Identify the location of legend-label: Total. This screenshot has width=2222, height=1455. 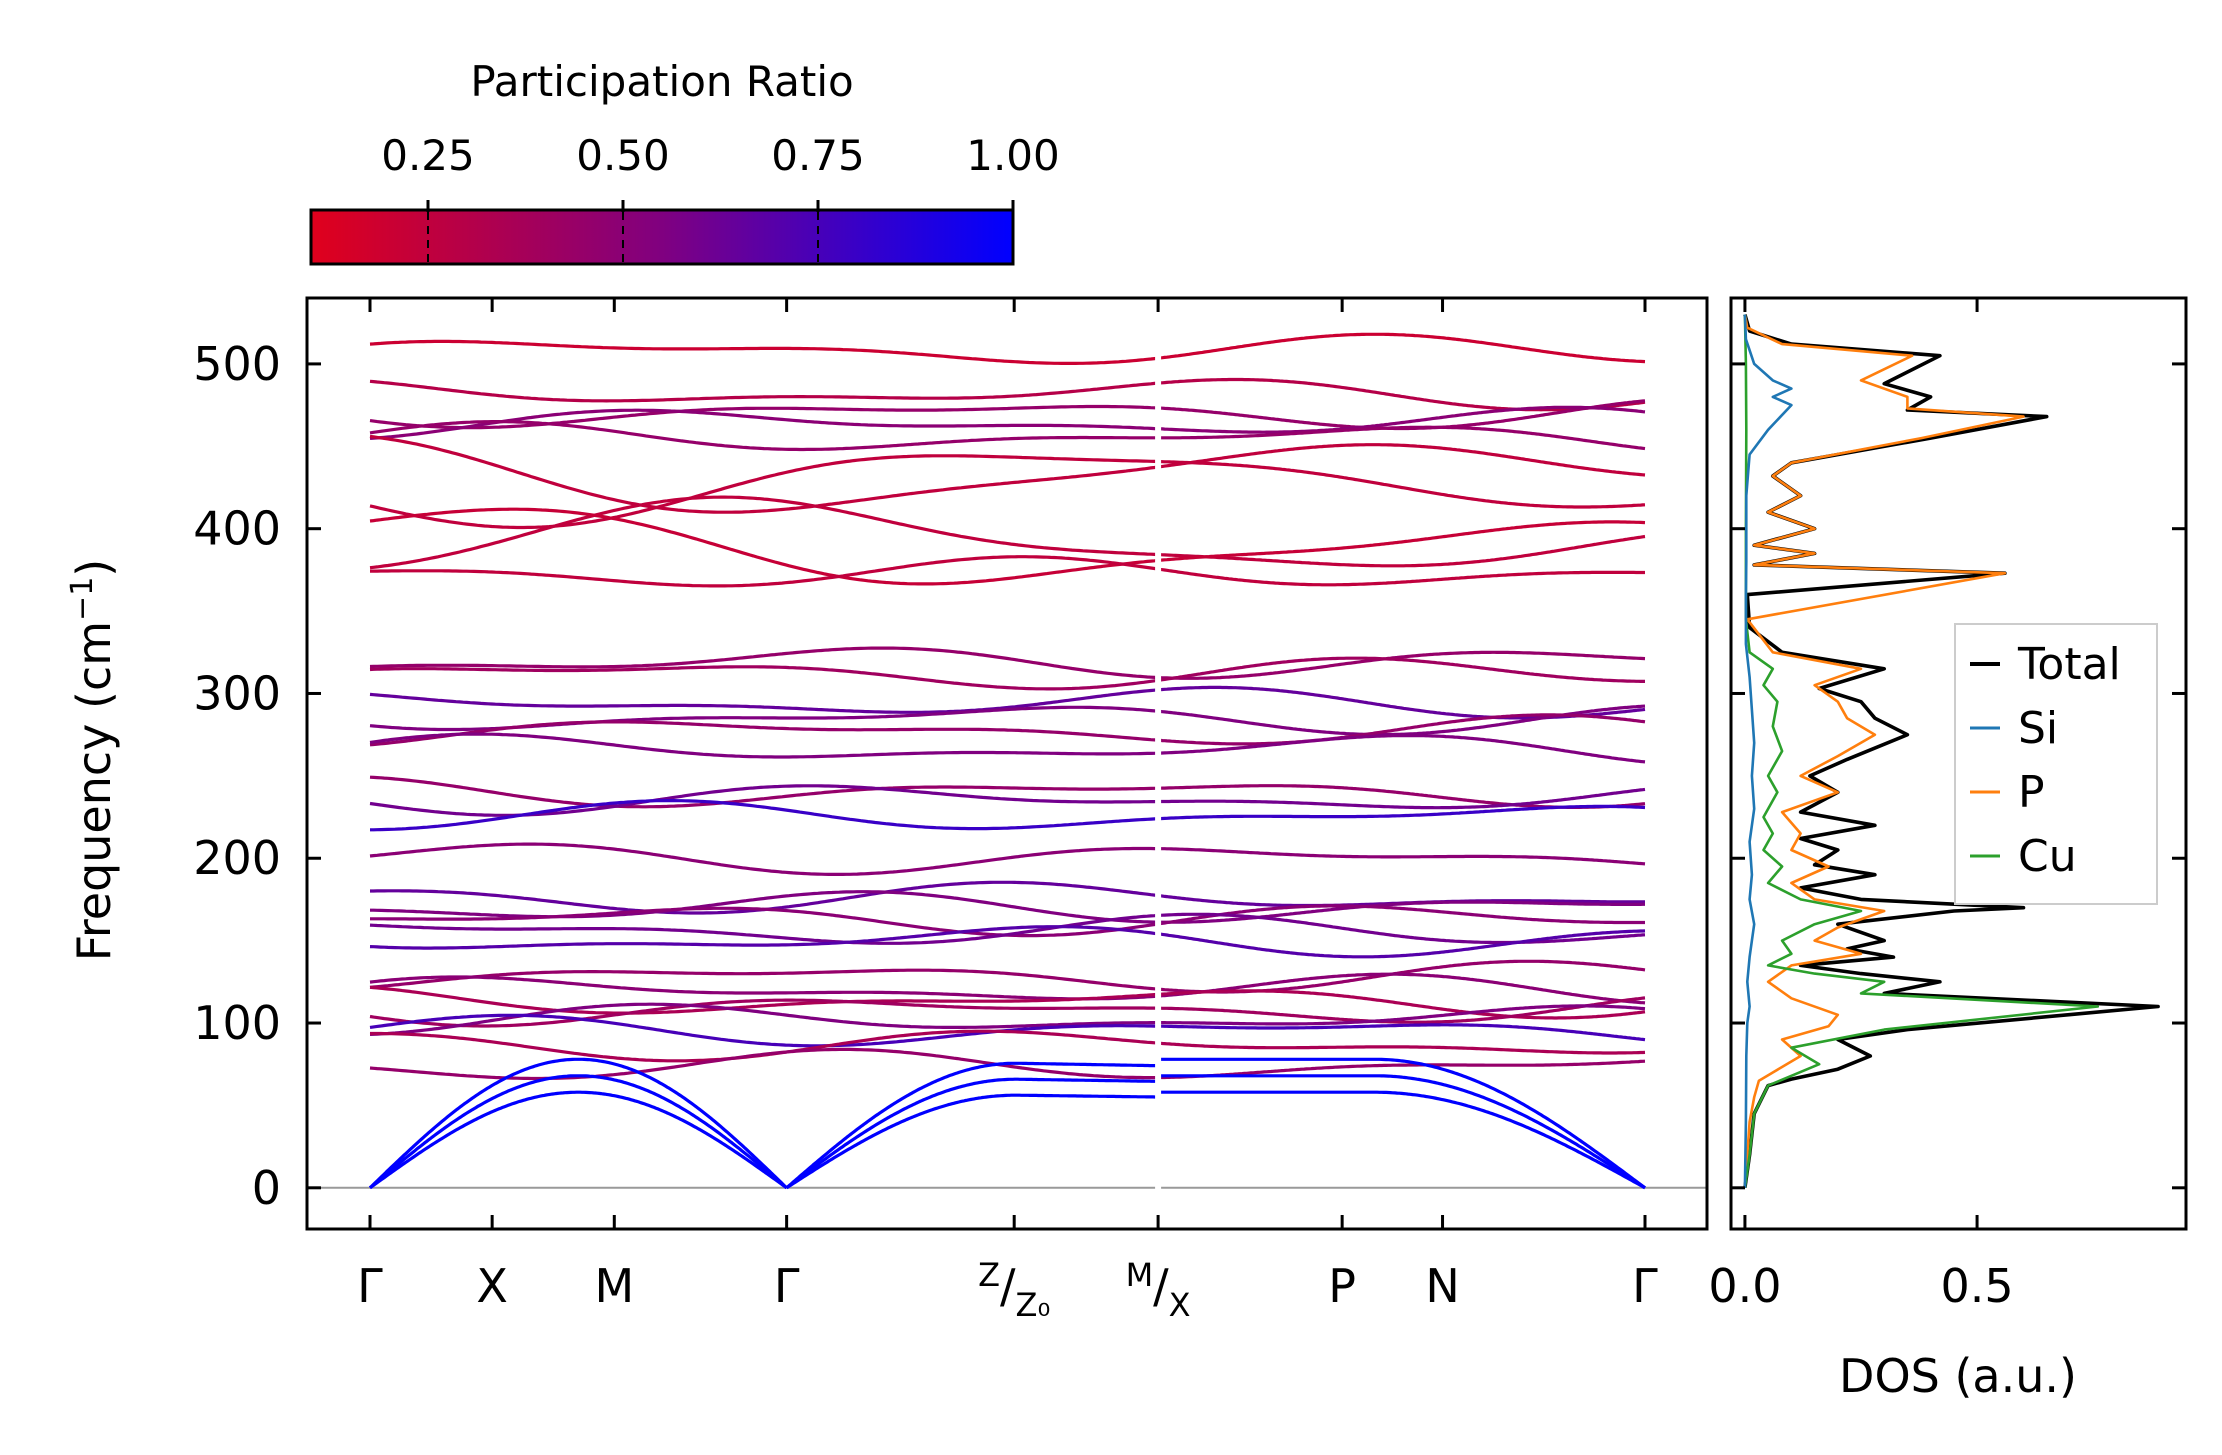
(2069, 664).